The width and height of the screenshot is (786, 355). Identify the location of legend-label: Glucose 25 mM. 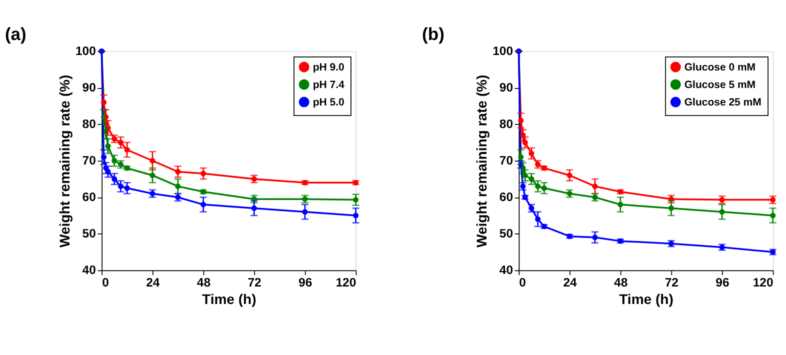
(723, 102).